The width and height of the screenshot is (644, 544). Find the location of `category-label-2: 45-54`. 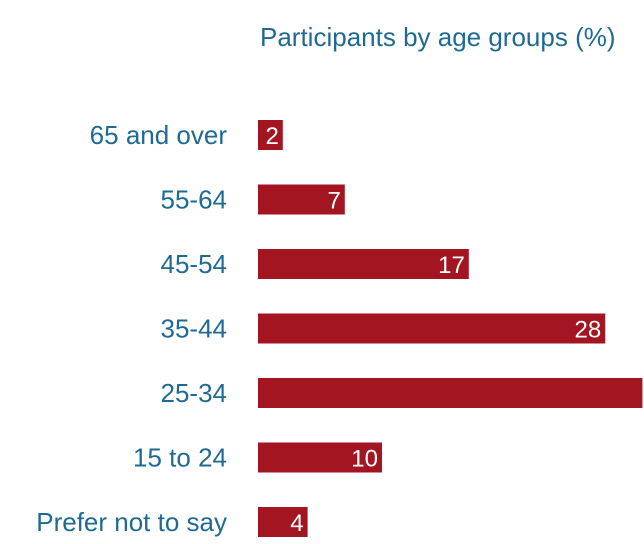

category-label-2: 45-54 is located at coordinates (194, 264).